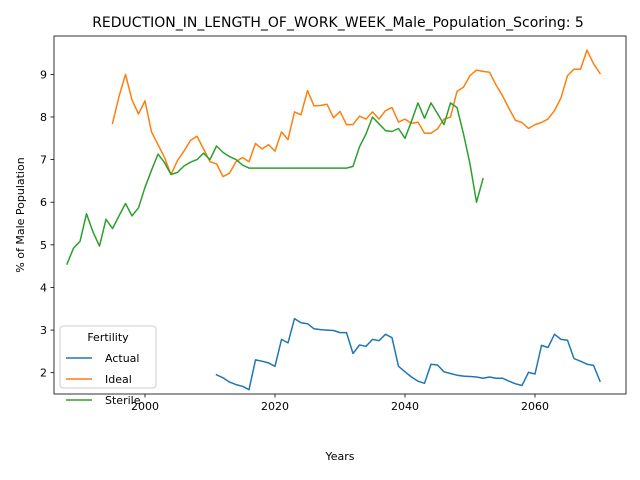 This screenshot has width=640, height=480. What do you see at coordinates (20, 214) in the screenshot?
I see `y-axis-label: % of Male Population` at bounding box center [20, 214].